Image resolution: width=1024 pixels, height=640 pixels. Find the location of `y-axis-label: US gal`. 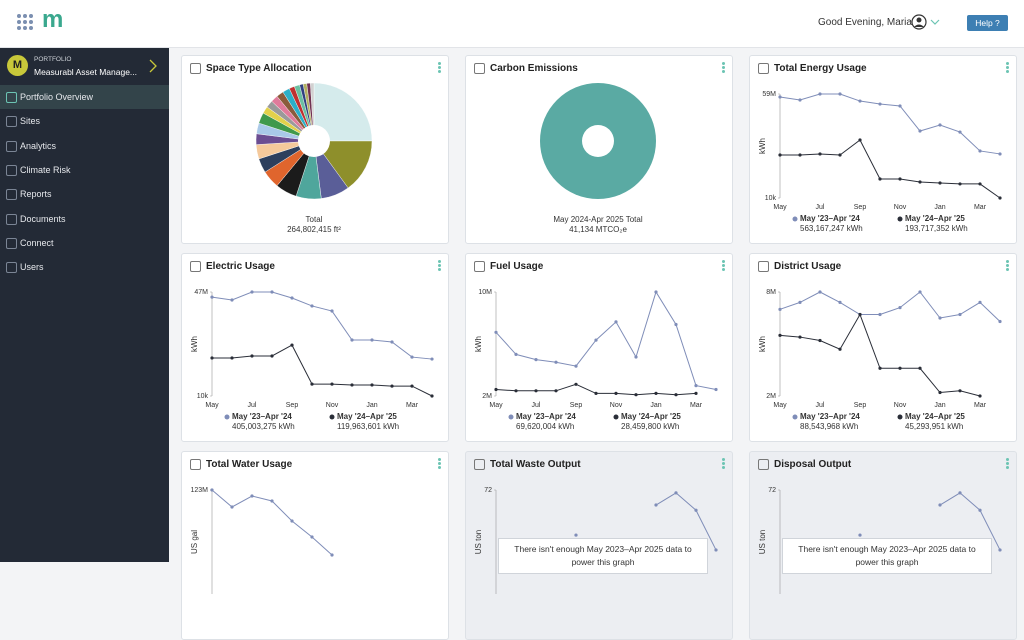

y-axis-label: US gal is located at coordinates (194, 542).